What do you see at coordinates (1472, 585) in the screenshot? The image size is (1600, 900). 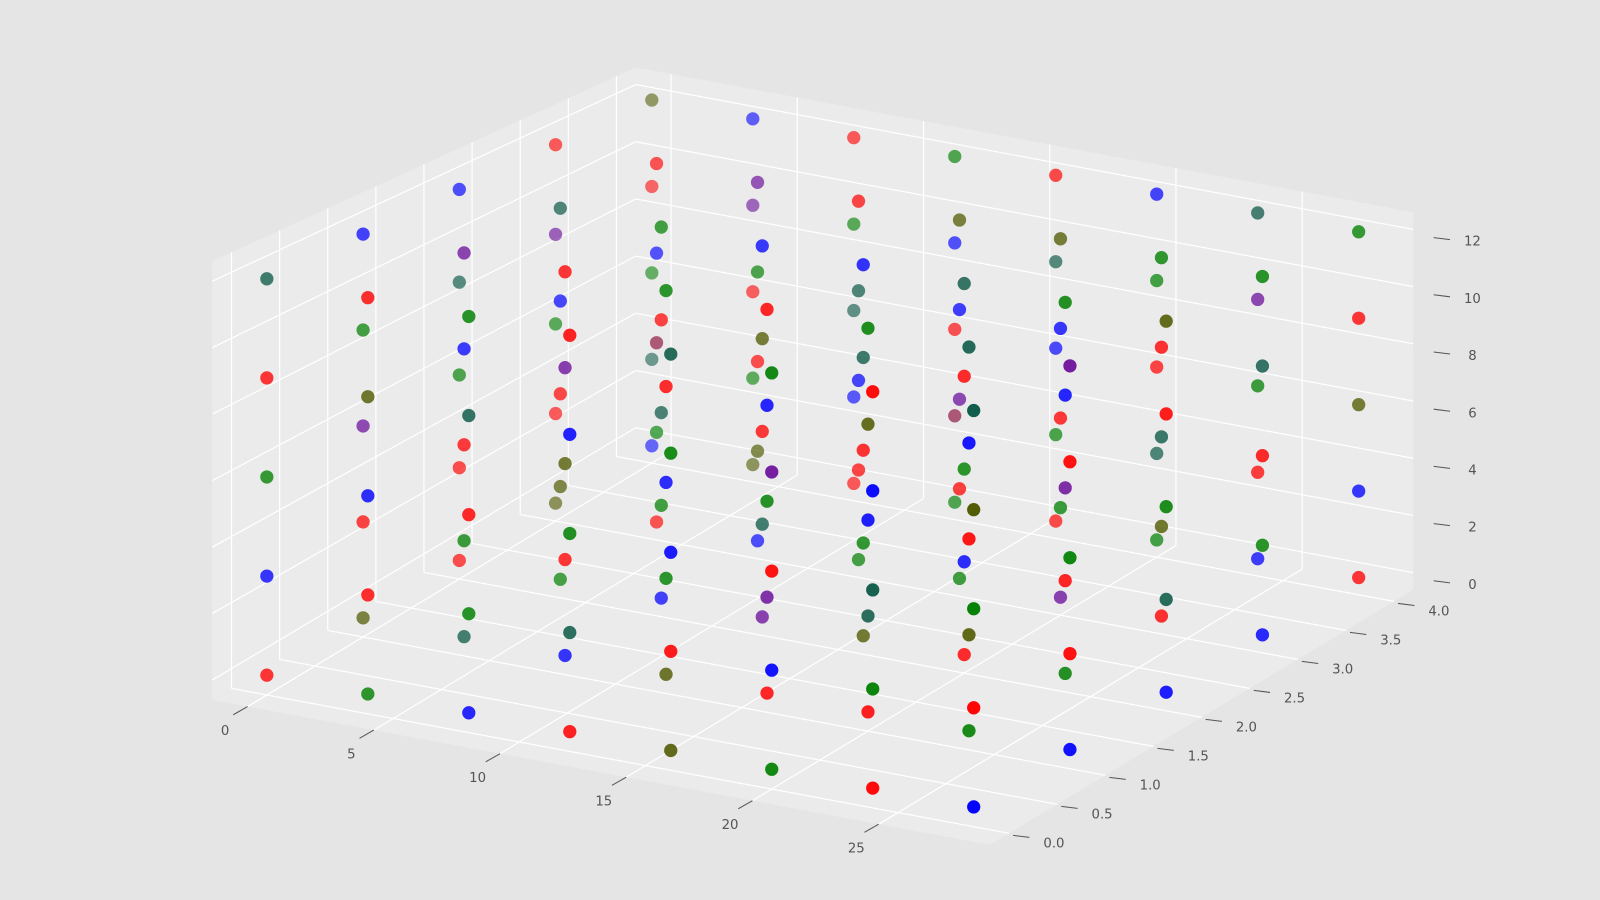 I see `z-tick-label: 0` at bounding box center [1472, 585].